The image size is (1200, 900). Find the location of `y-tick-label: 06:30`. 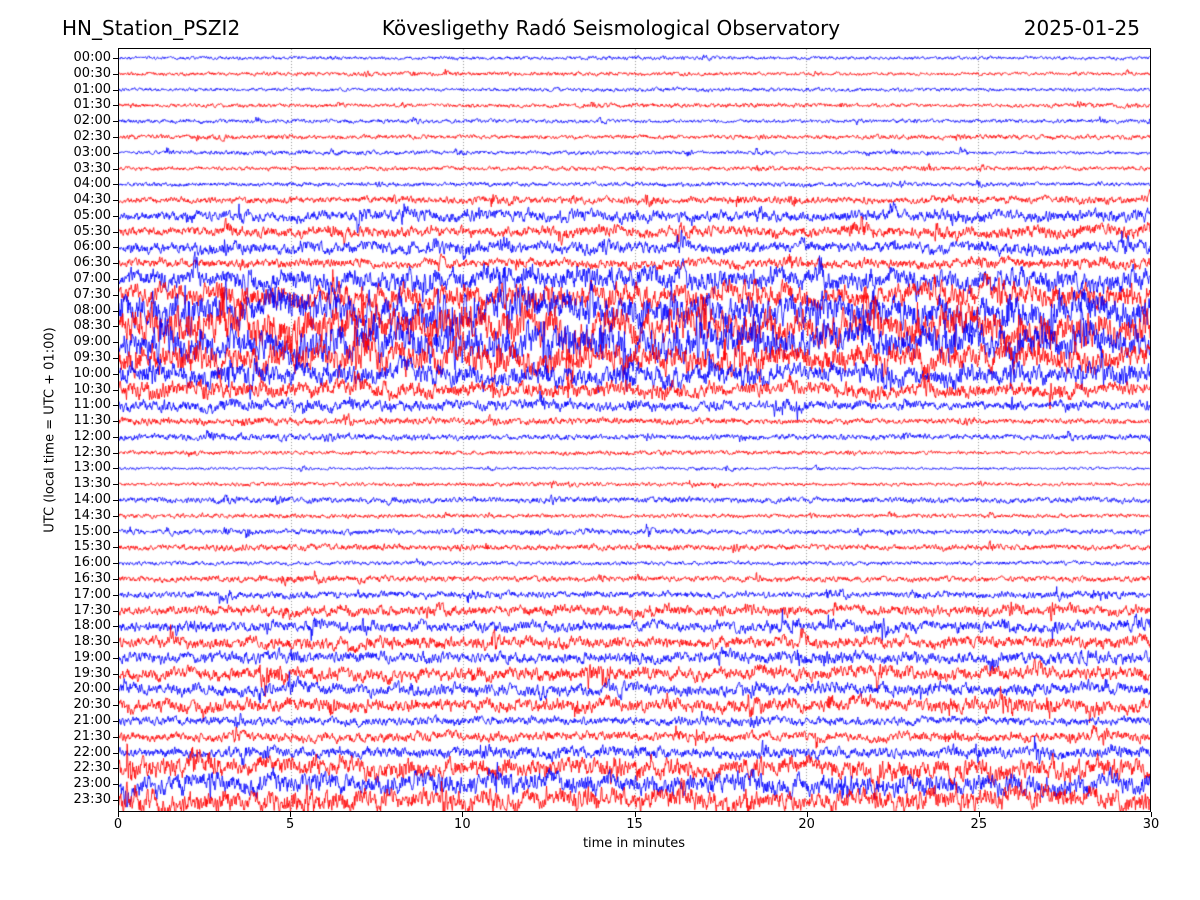

y-tick-label: 06:30 is located at coordinates (92, 263).